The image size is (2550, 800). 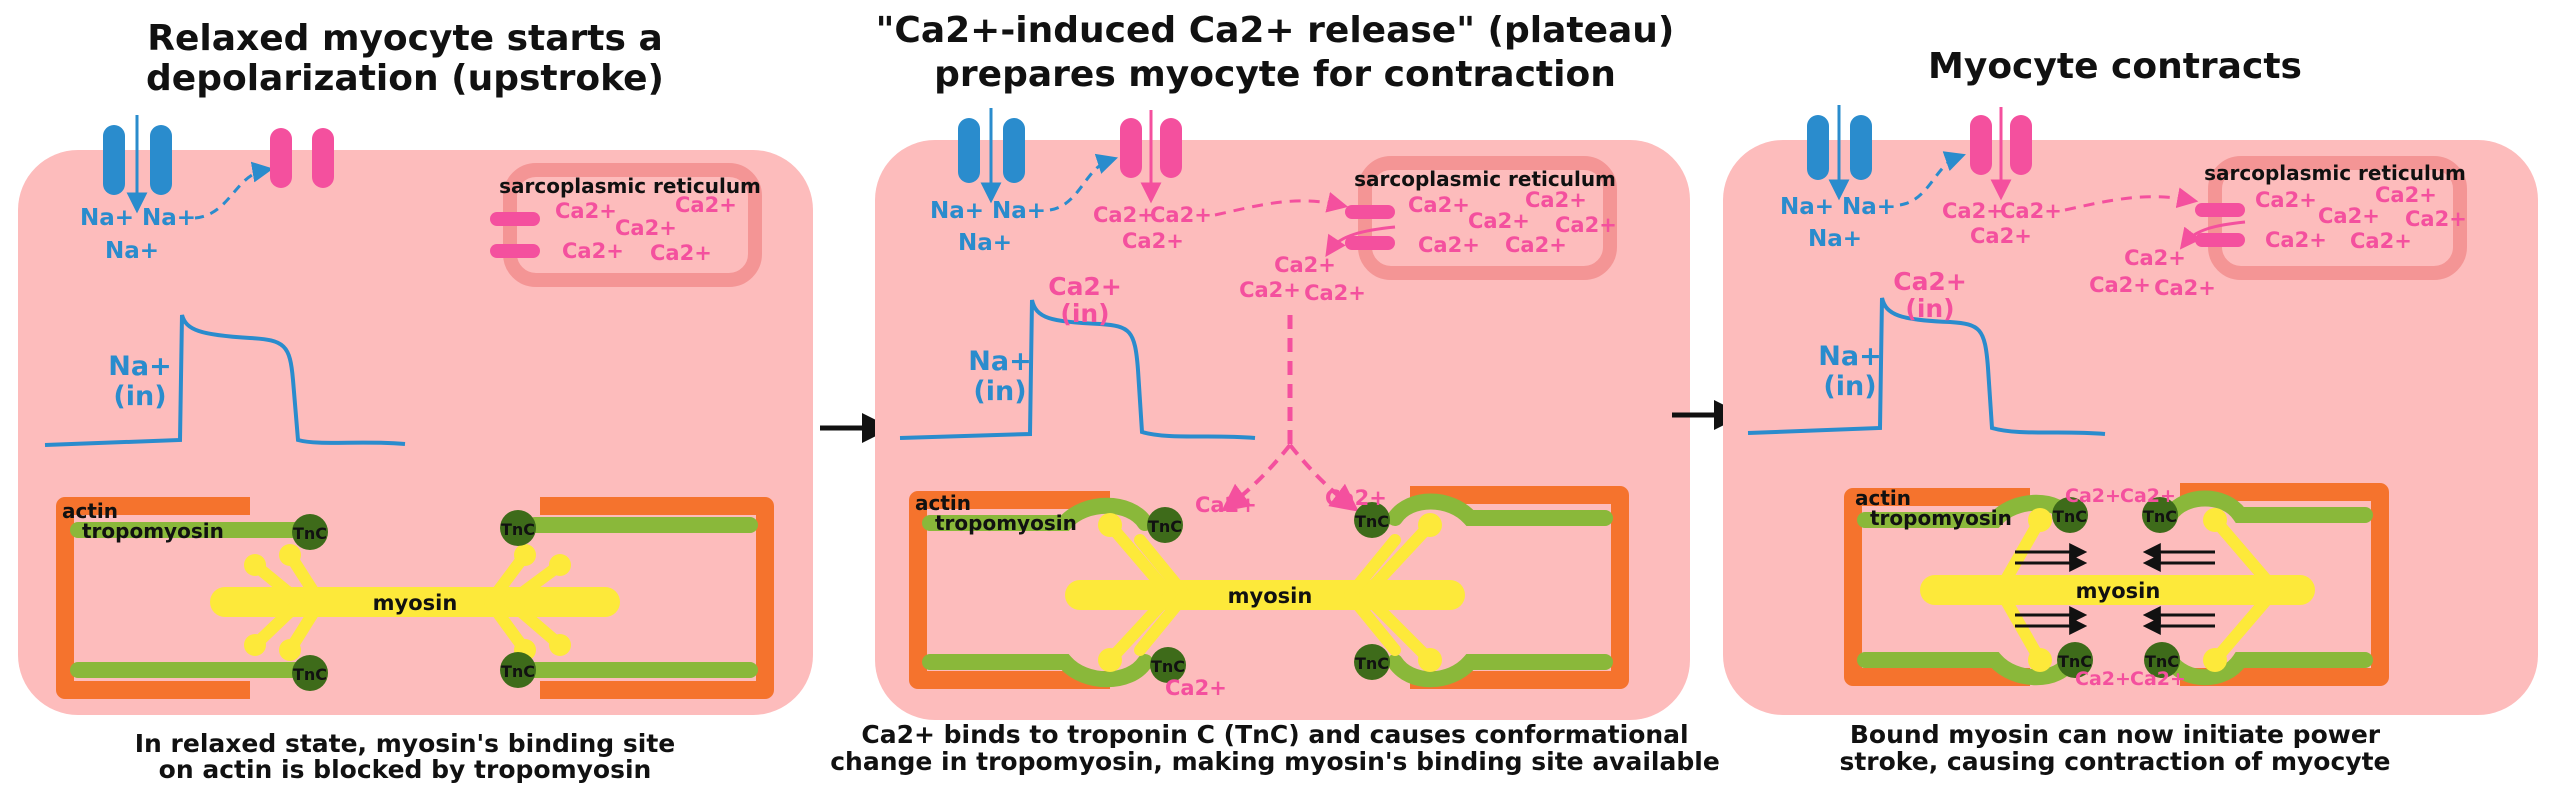 What do you see at coordinates (1932, 179) in the screenshot?
I see `panel-3-depolarization-arrow` at bounding box center [1932, 179].